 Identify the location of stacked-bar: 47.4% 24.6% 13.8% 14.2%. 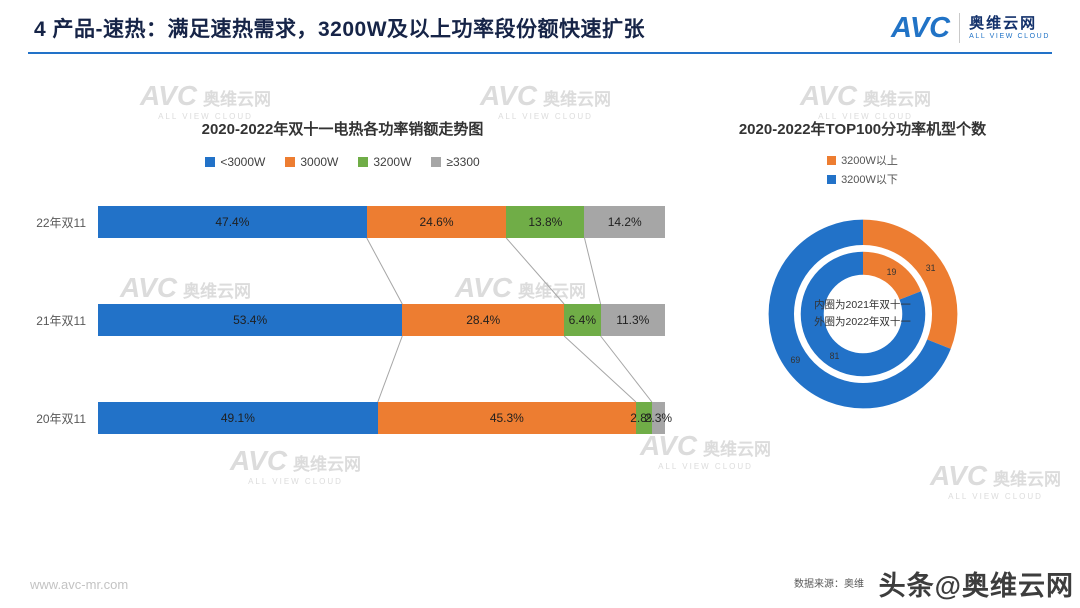
(381, 222).